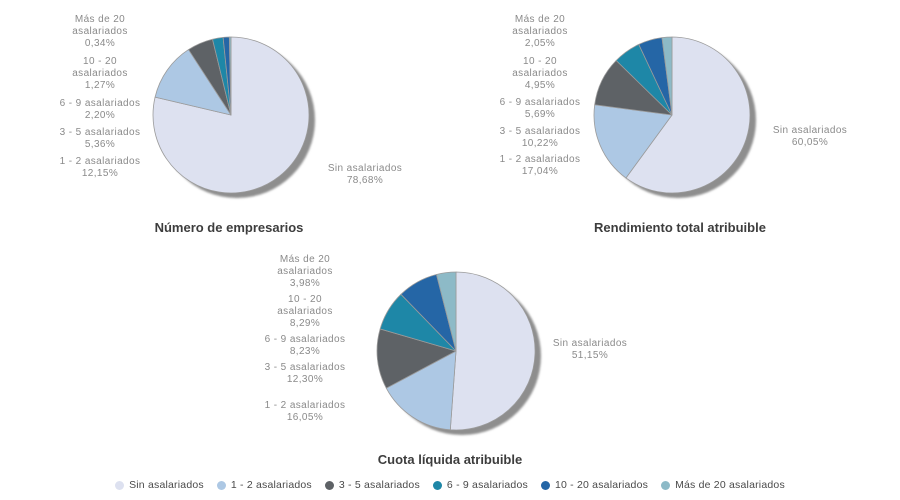 Image resolution: width=900 pixels, height=500 pixels. What do you see at coordinates (633, 141) in the screenshot?
I see `pie2-slice-1-2-asalariados` at bounding box center [633, 141].